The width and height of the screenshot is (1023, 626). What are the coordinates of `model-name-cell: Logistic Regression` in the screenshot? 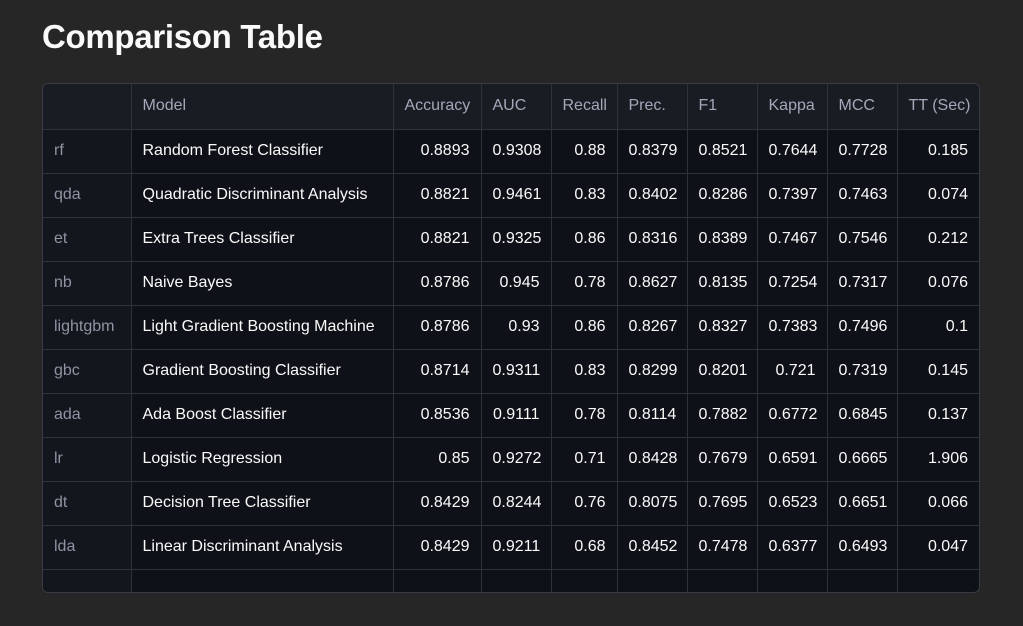 It's located at (262, 459).